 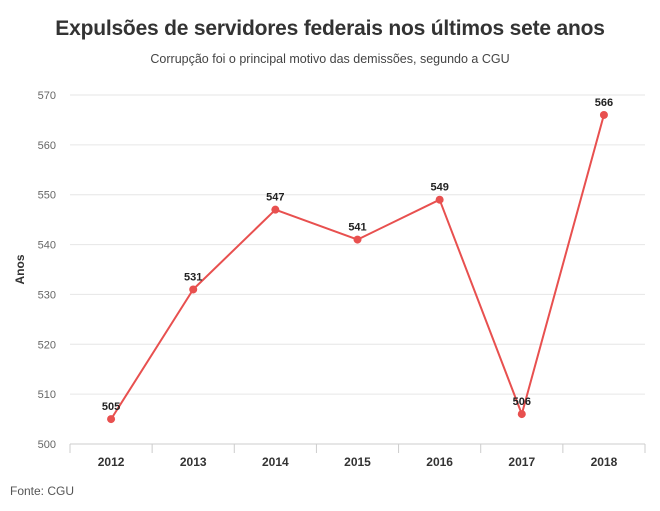 I want to click on x-tick-label: 2016, so click(x=439, y=462).